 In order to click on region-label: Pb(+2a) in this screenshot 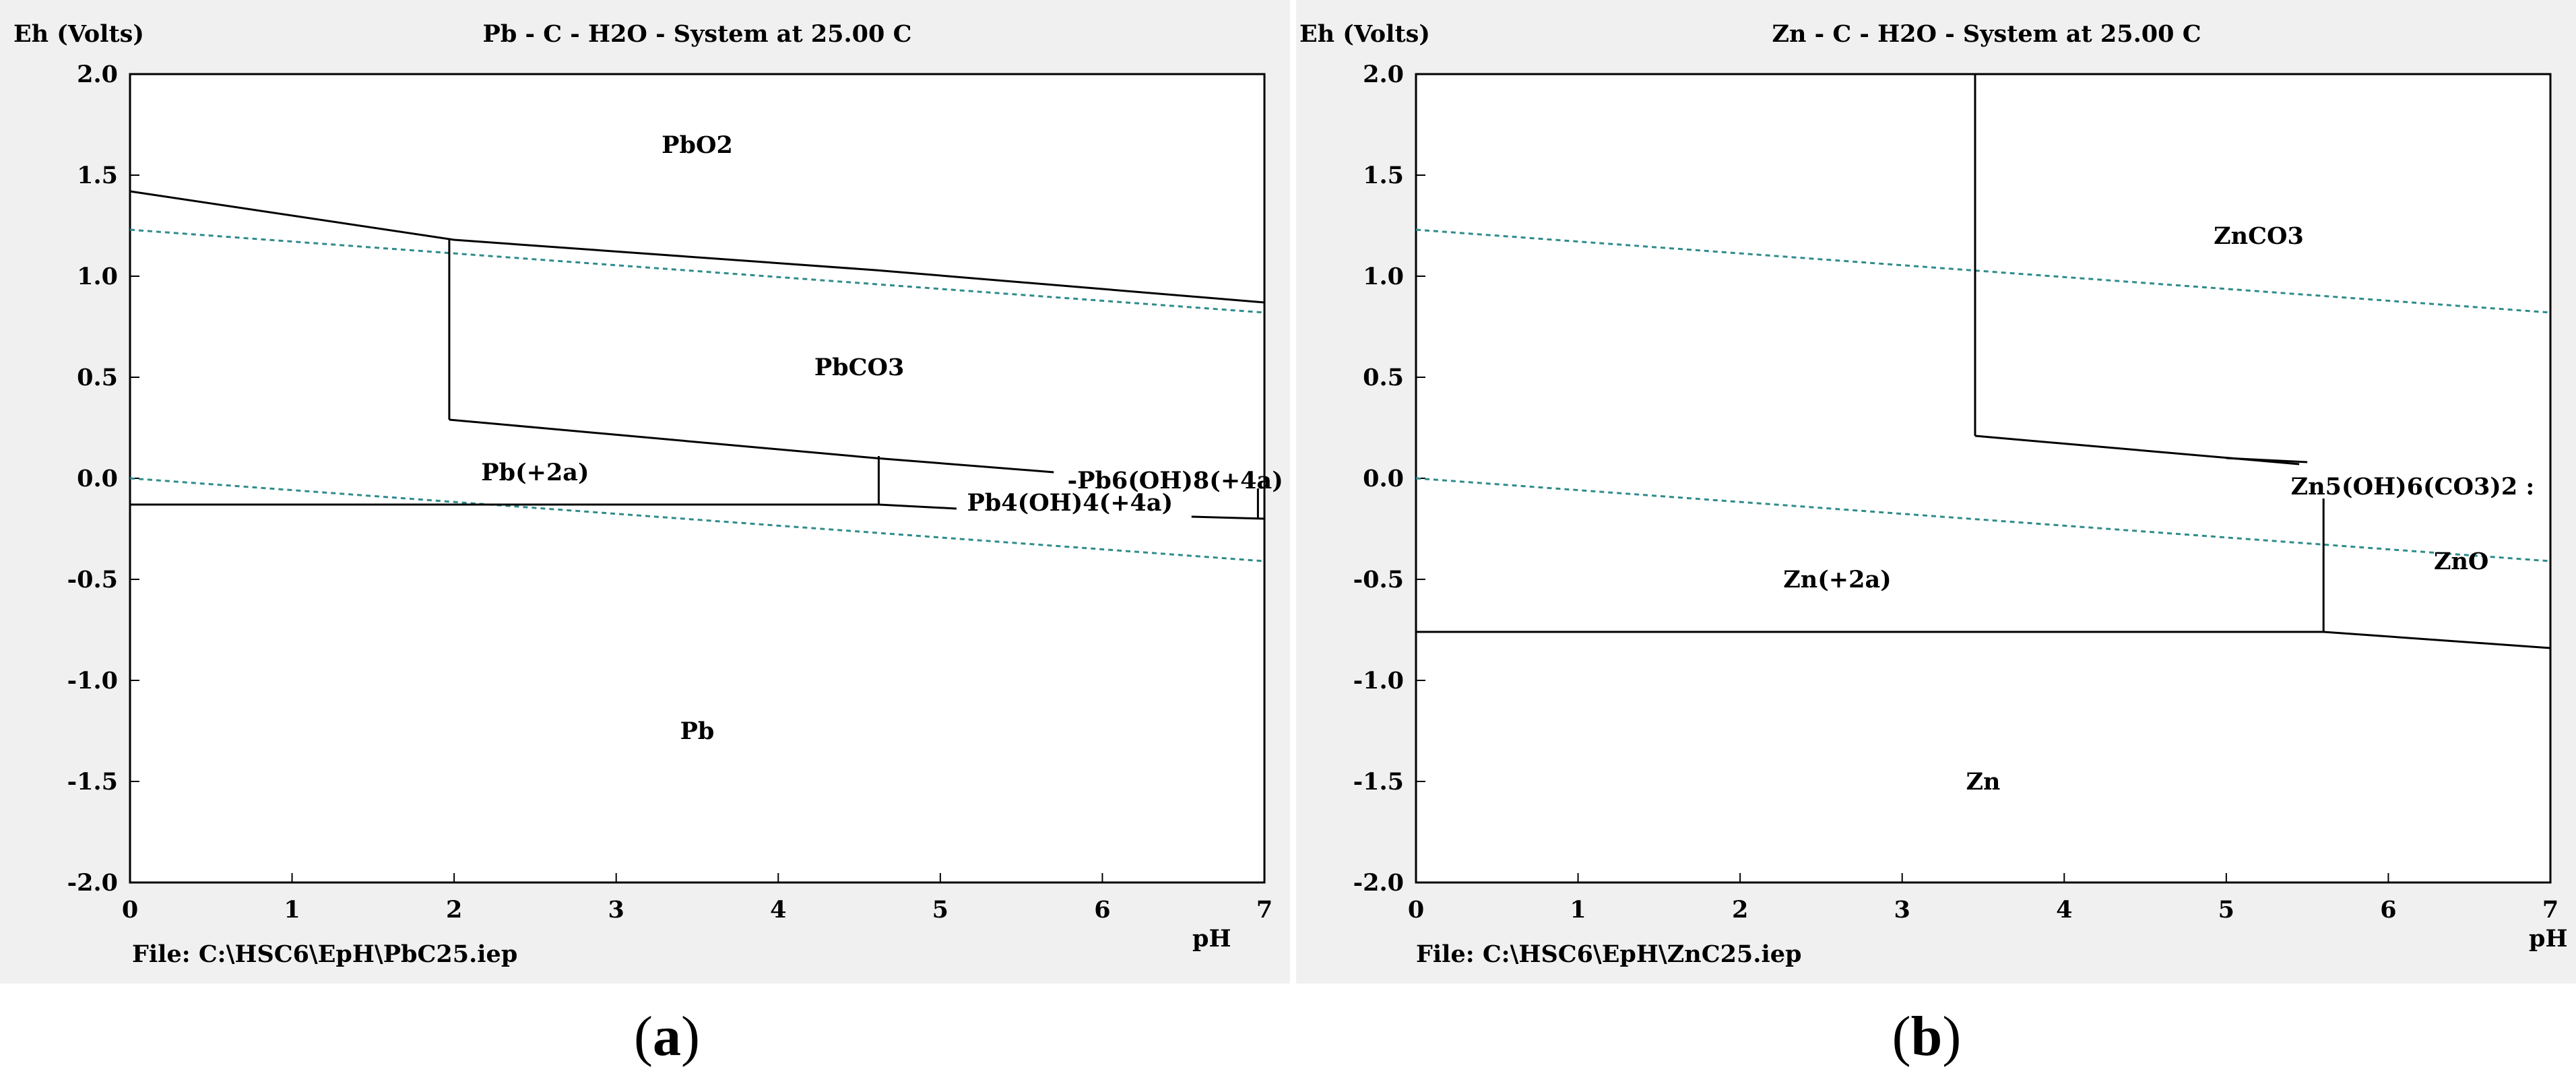, I will do `click(535, 473)`.